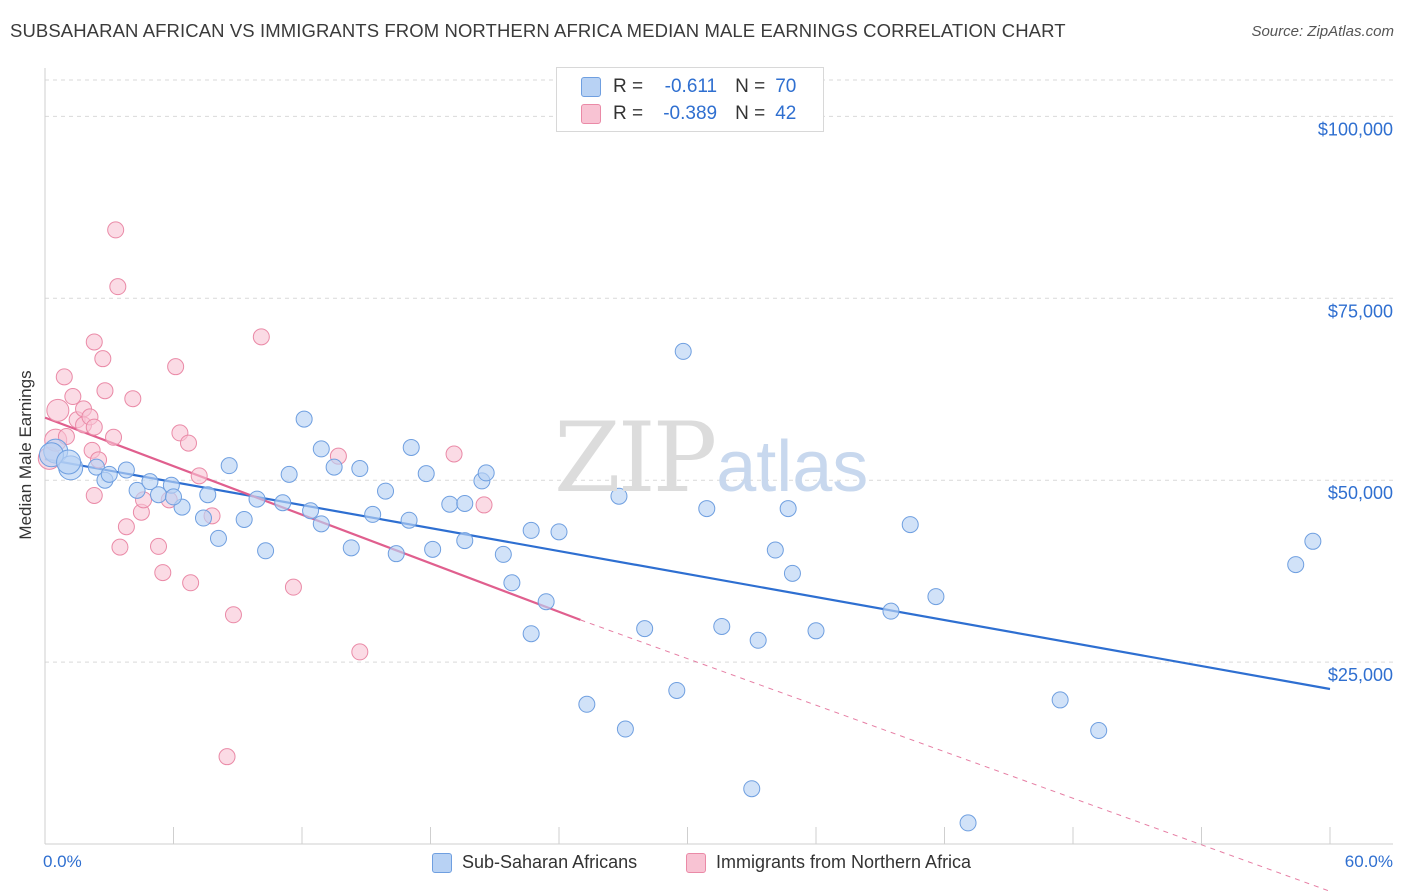  Describe the element at coordinates (690, 99) in the screenshot. I see `stats-legend: R = -0.611 N = 70 R = -0.389 N = 42` at that location.